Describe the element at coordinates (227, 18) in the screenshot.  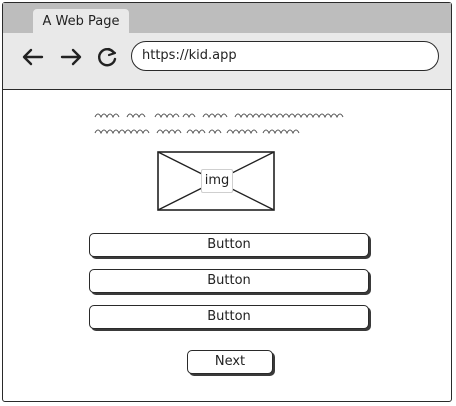
I see `tab-strip: A Web Page` at that location.